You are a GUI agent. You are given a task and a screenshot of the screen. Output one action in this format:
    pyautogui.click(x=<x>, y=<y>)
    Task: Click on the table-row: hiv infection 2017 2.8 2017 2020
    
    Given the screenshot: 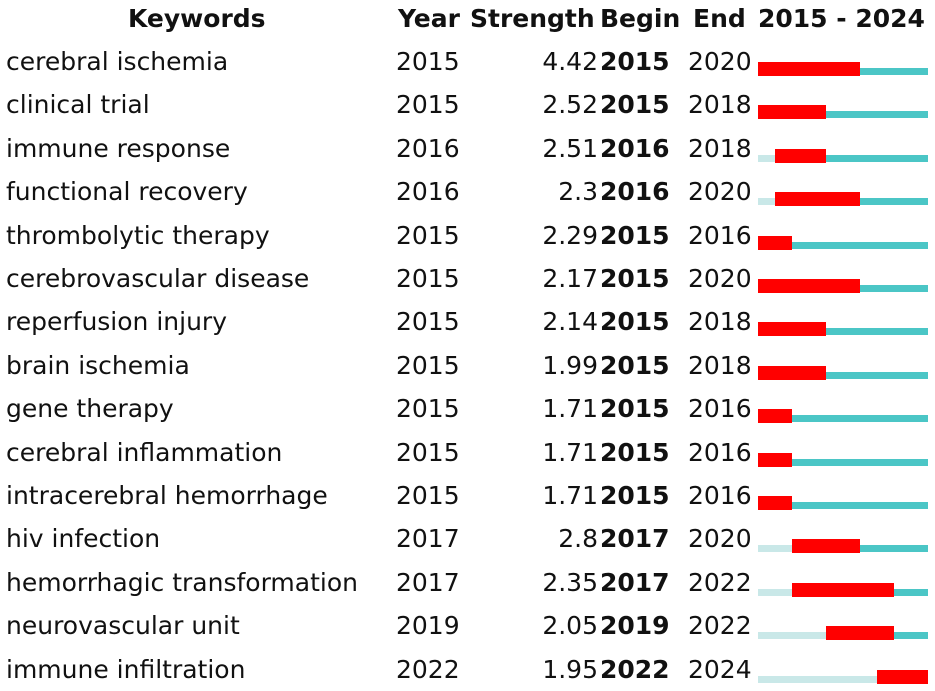 What is the action you would take?
    pyautogui.click(x=467, y=538)
    